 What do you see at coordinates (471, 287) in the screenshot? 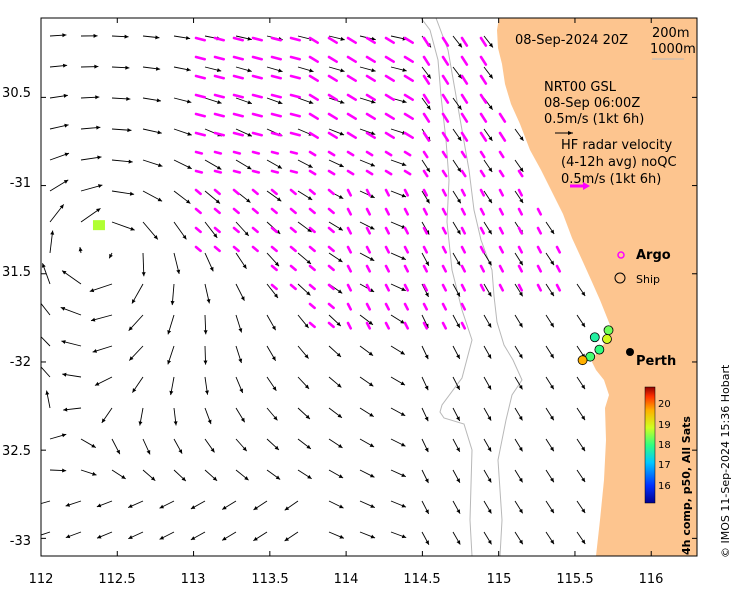
I see `isobath-lines` at bounding box center [471, 287].